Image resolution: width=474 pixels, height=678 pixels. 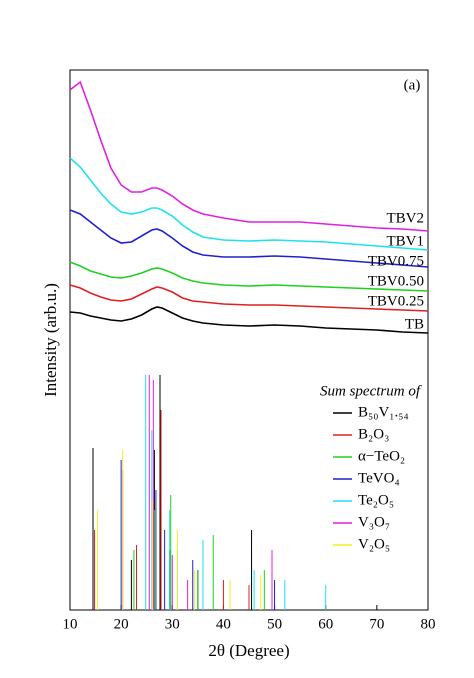 I want to click on curve-label: TBV0.50, so click(x=396, y=281).